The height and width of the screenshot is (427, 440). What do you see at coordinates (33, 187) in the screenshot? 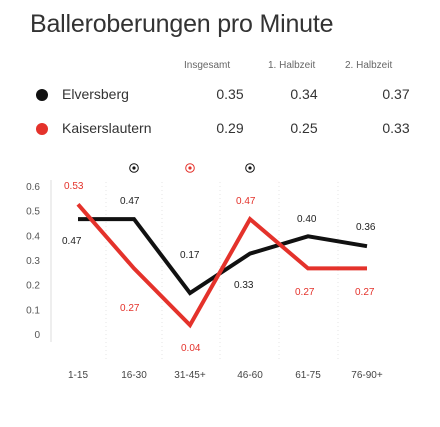
I see `y-tick-label: 0.6` at bounding box center [33, 187].